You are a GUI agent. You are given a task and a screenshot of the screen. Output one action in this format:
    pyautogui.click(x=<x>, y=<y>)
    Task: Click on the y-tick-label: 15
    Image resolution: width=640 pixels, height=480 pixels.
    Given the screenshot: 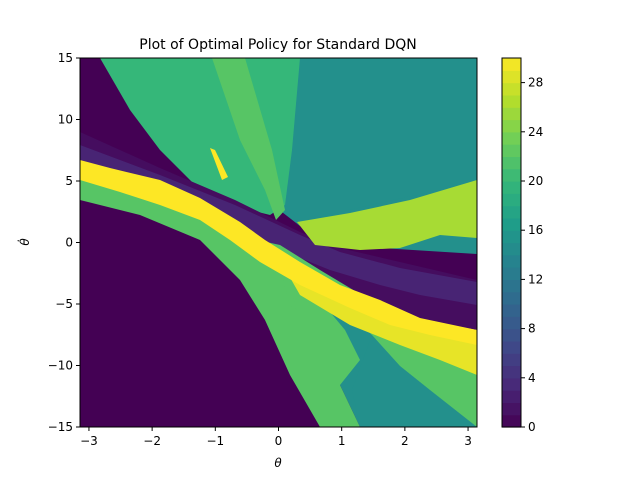 What is the action you would take?
    pyautogui.click(x=65, y=58)
    